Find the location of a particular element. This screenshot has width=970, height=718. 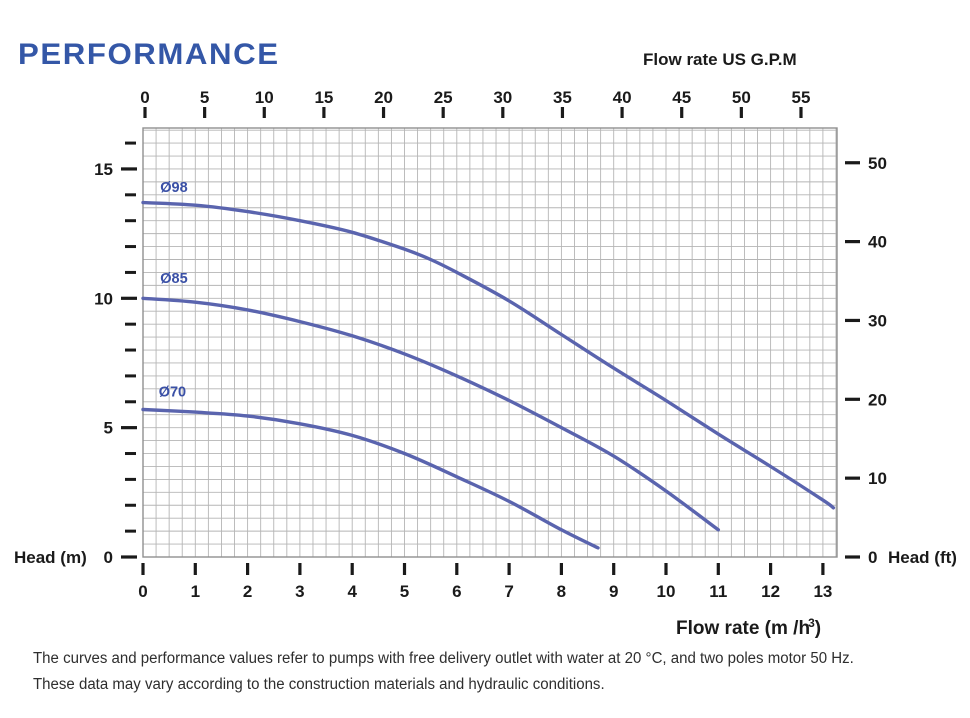

right-axis-label: Head (ft) is located at coordinates (922, 557).